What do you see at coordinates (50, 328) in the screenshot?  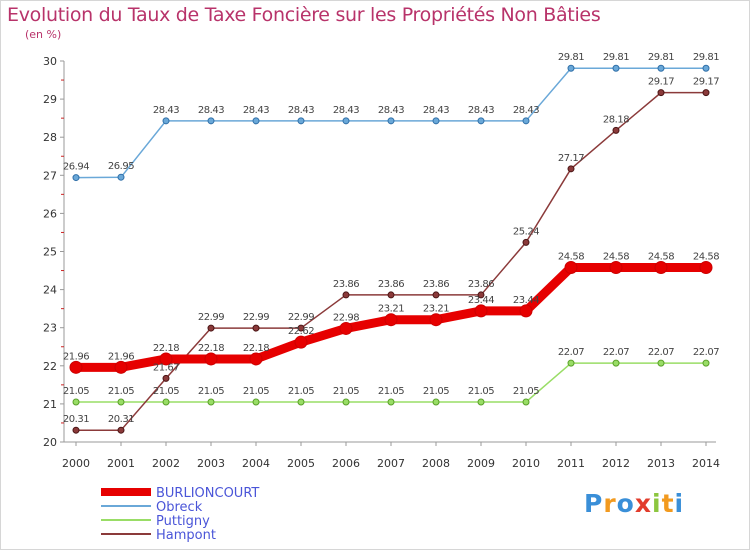 I see `y-tick-label: 23` at bounding box center [50, 328].